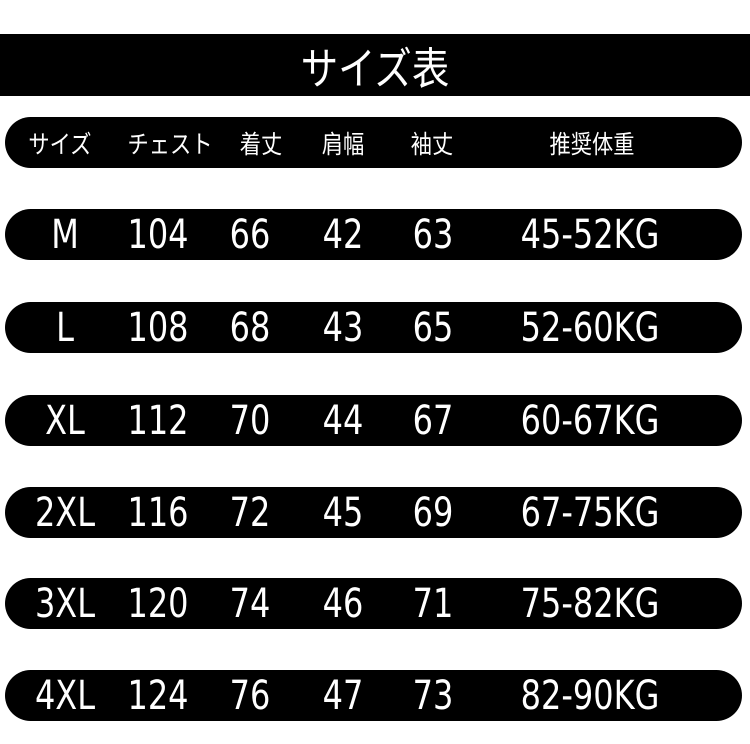  I want to click on cell-length: 74, so click(250, 603).